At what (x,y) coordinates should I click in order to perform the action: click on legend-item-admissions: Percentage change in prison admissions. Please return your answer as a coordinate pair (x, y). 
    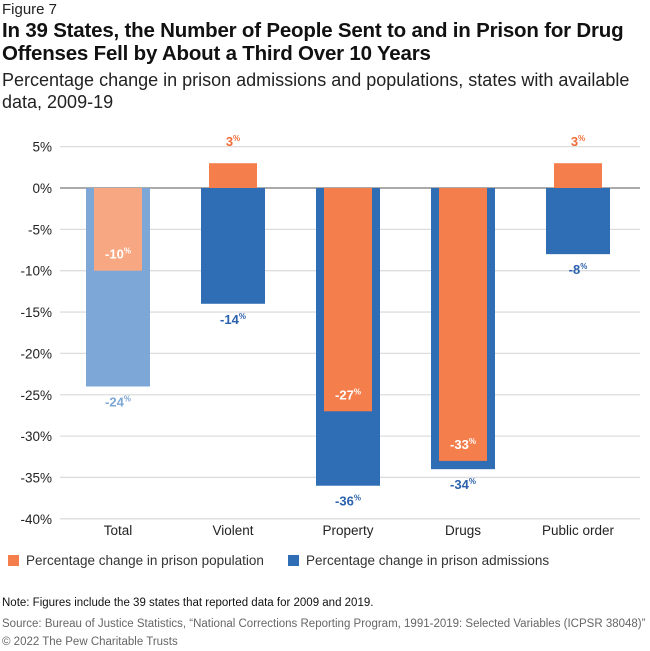
    Looking at the image, I should click on (418, 560).